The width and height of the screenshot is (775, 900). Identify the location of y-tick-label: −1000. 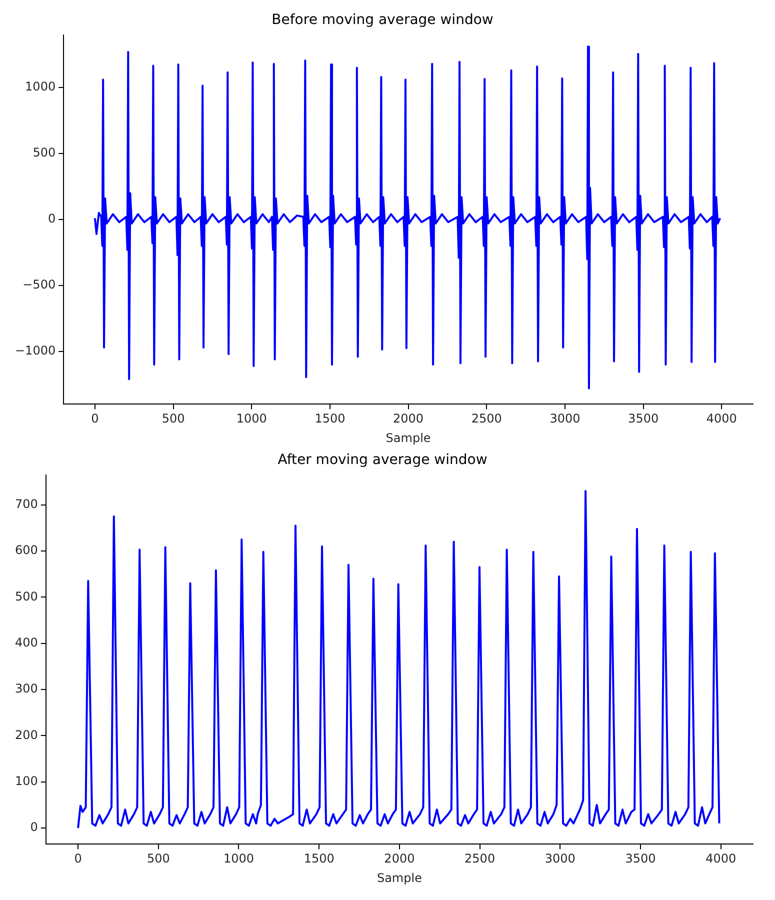
(35, 351).